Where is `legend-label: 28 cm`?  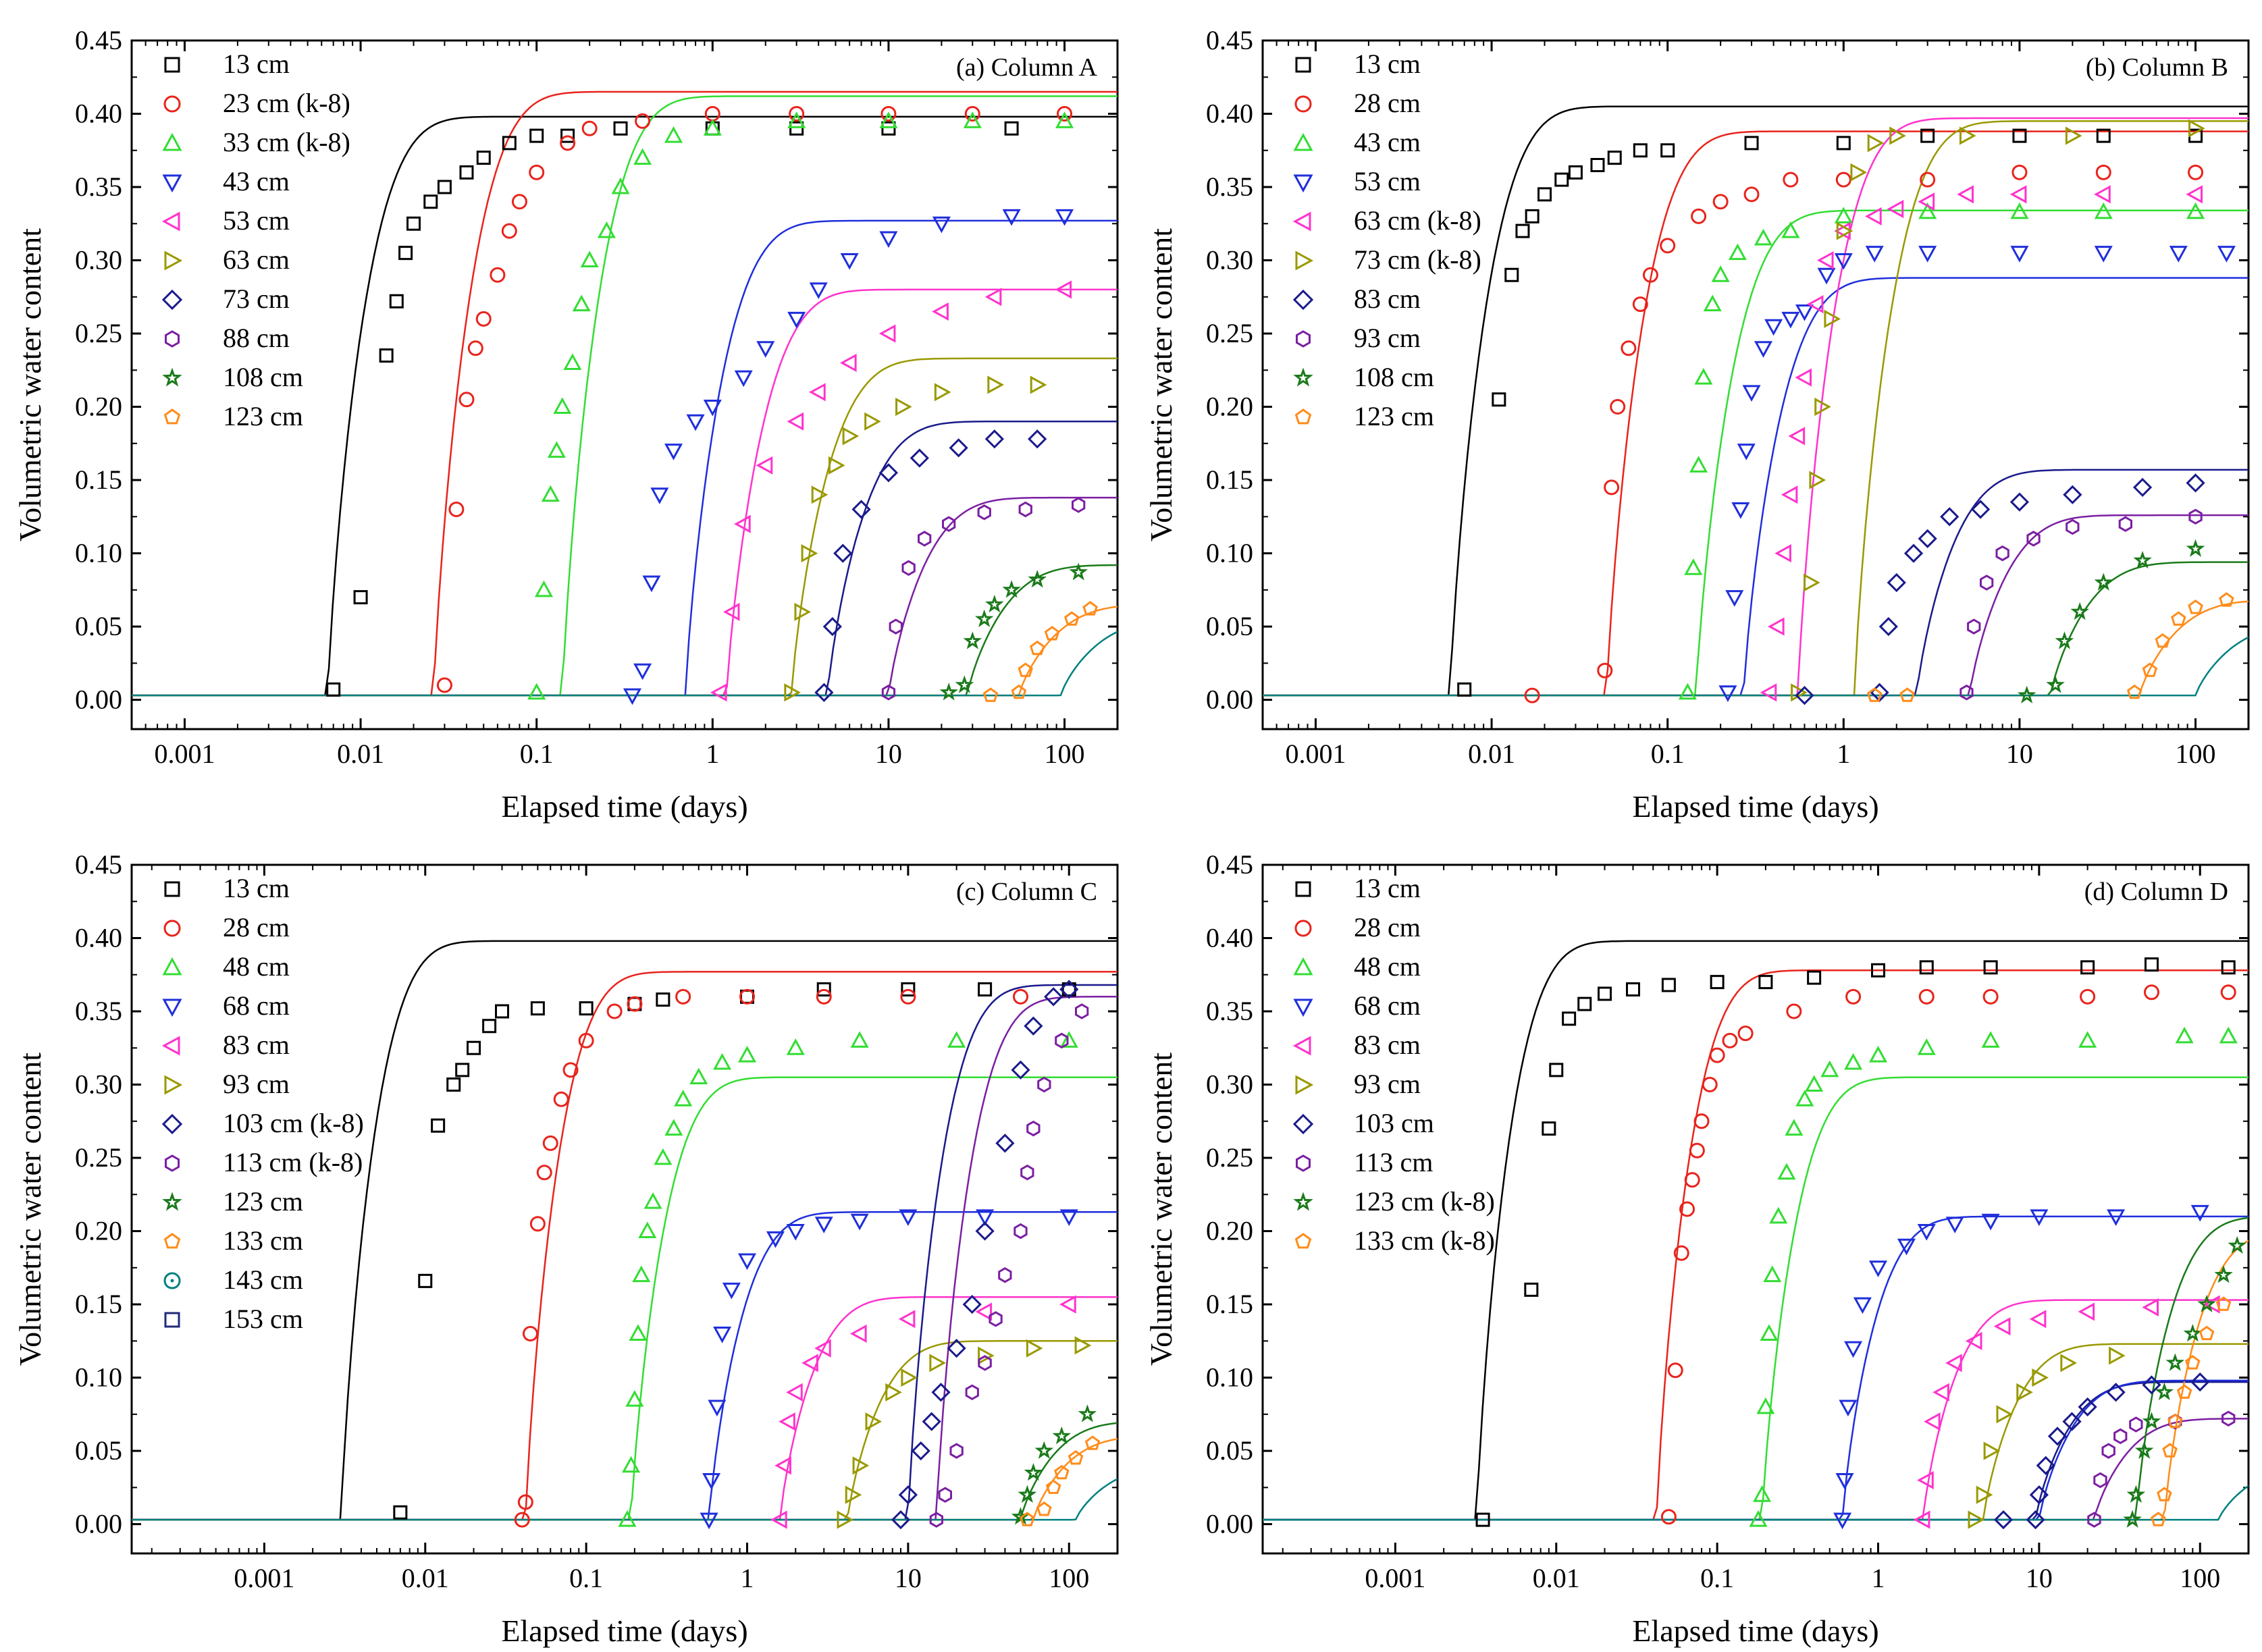
legend-label: 28 cm is located at coordinates (256, 927).